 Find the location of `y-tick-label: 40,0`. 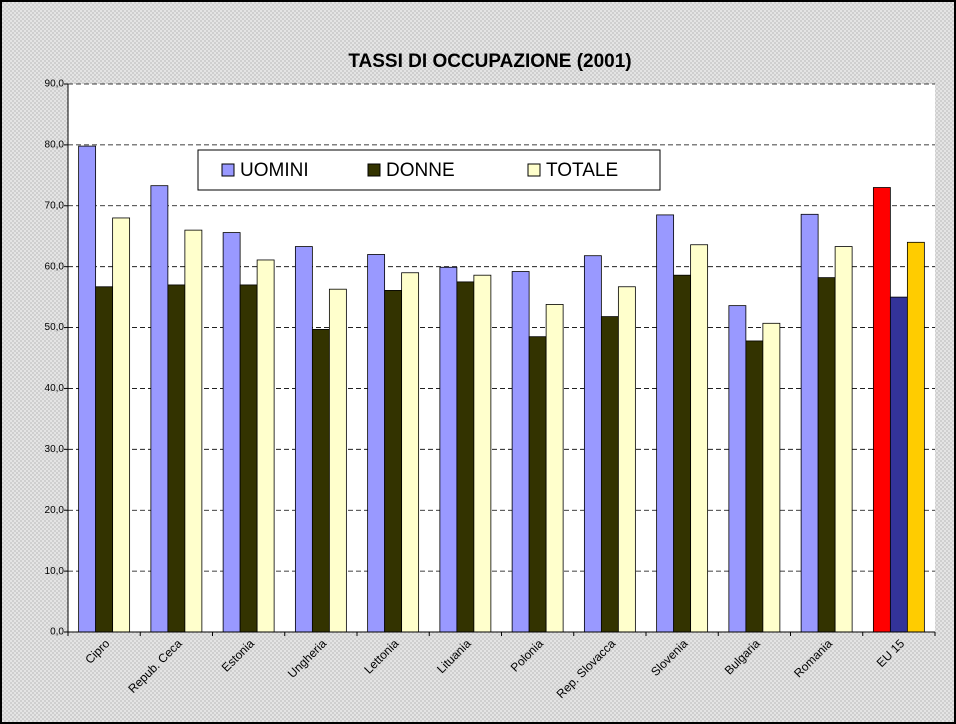

y-tick-label: 40,0 is located at coordinates (55, 388).